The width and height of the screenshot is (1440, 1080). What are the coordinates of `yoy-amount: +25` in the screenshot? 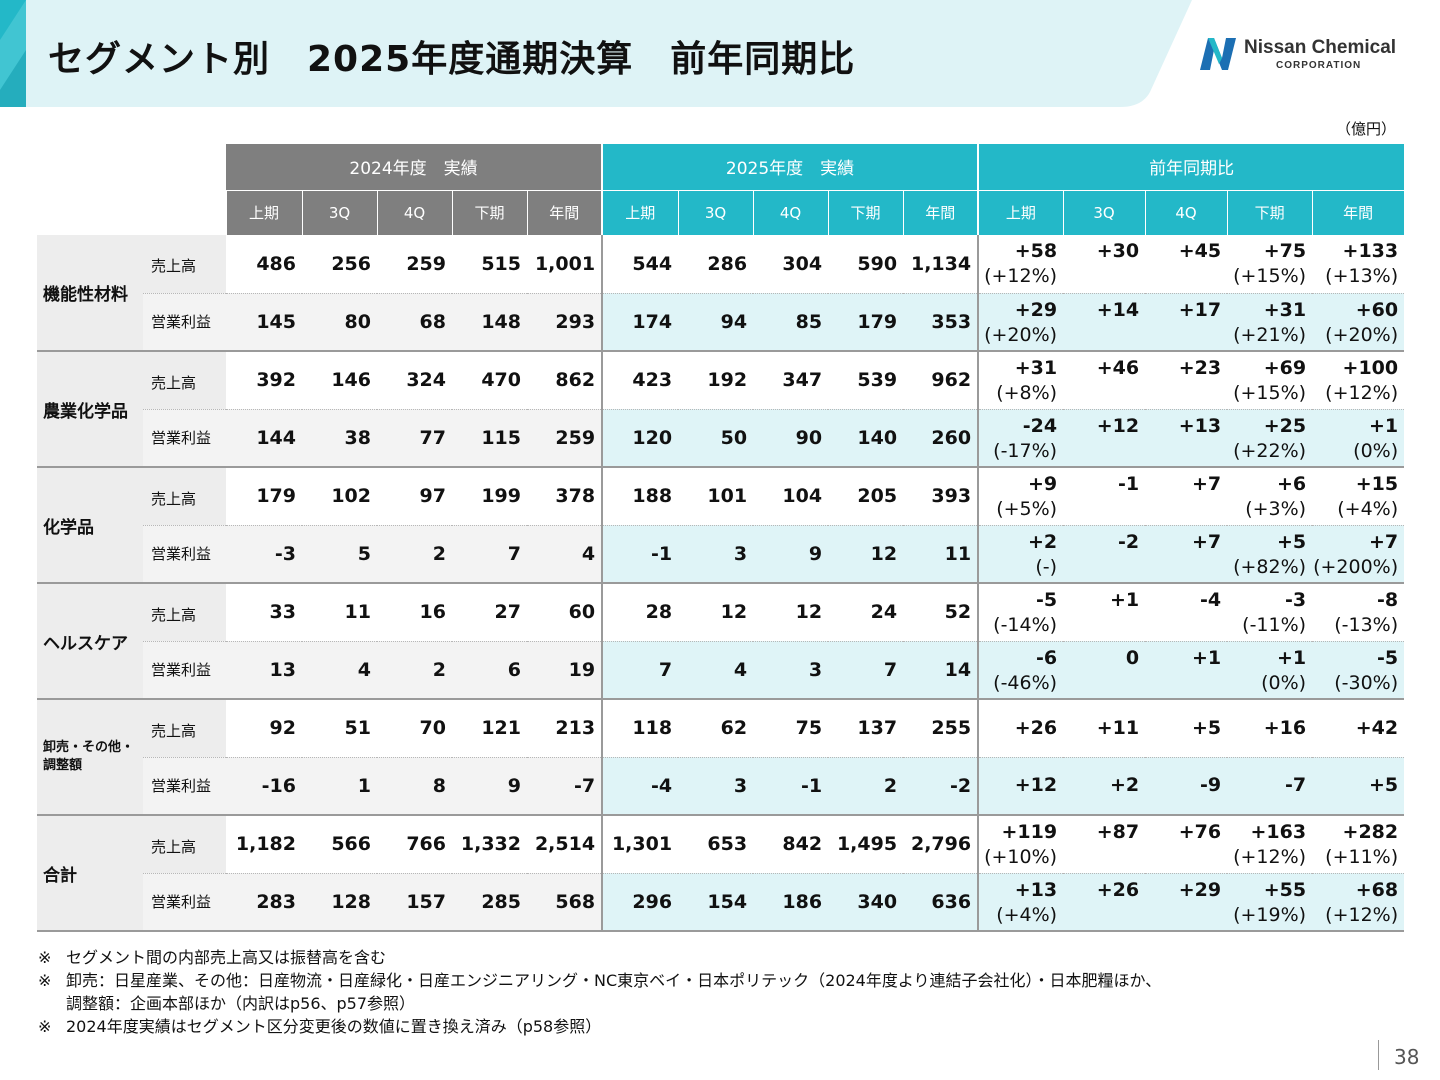 It's located at (1285, 425).